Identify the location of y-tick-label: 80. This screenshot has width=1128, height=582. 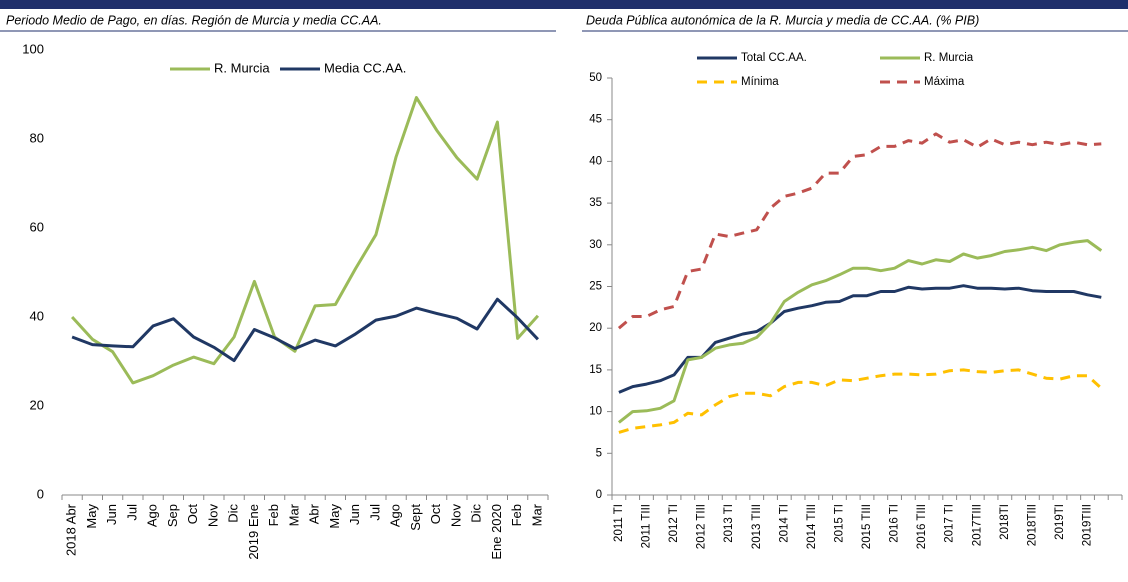
(37, 137).